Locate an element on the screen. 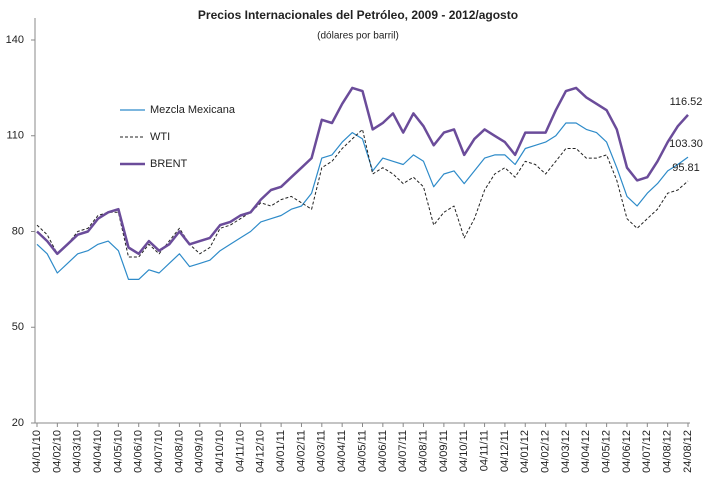  x-tick-label: 04/08/12 is located at coordinates (668, 451).